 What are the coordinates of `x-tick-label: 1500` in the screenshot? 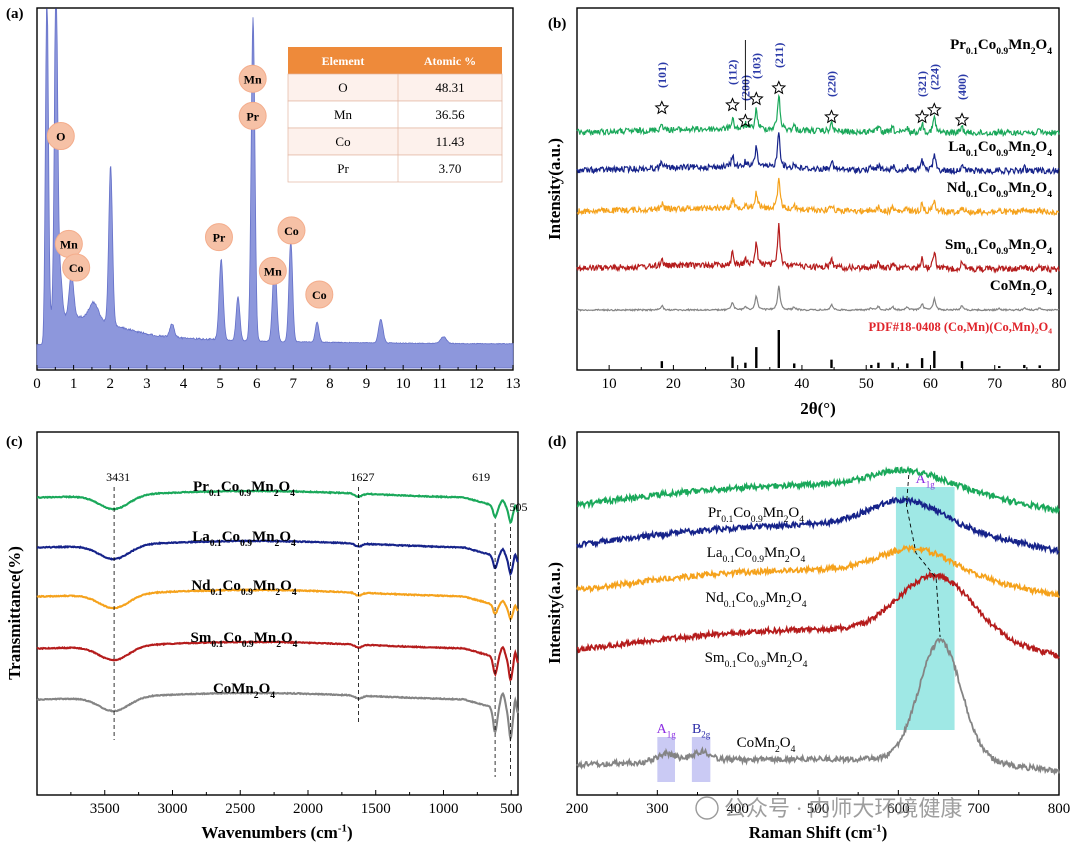 It's located at (376, 809).